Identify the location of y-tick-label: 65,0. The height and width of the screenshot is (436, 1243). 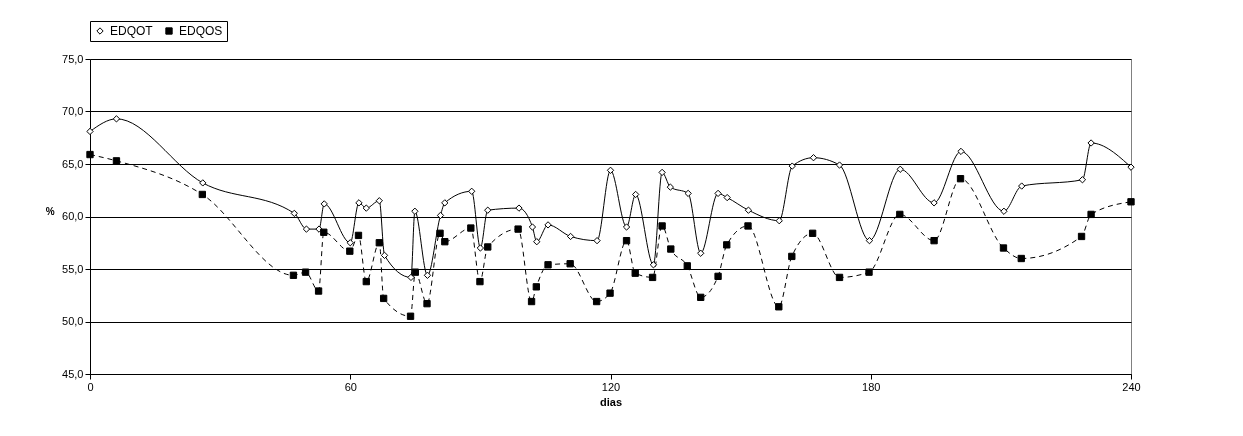
(73, 163).